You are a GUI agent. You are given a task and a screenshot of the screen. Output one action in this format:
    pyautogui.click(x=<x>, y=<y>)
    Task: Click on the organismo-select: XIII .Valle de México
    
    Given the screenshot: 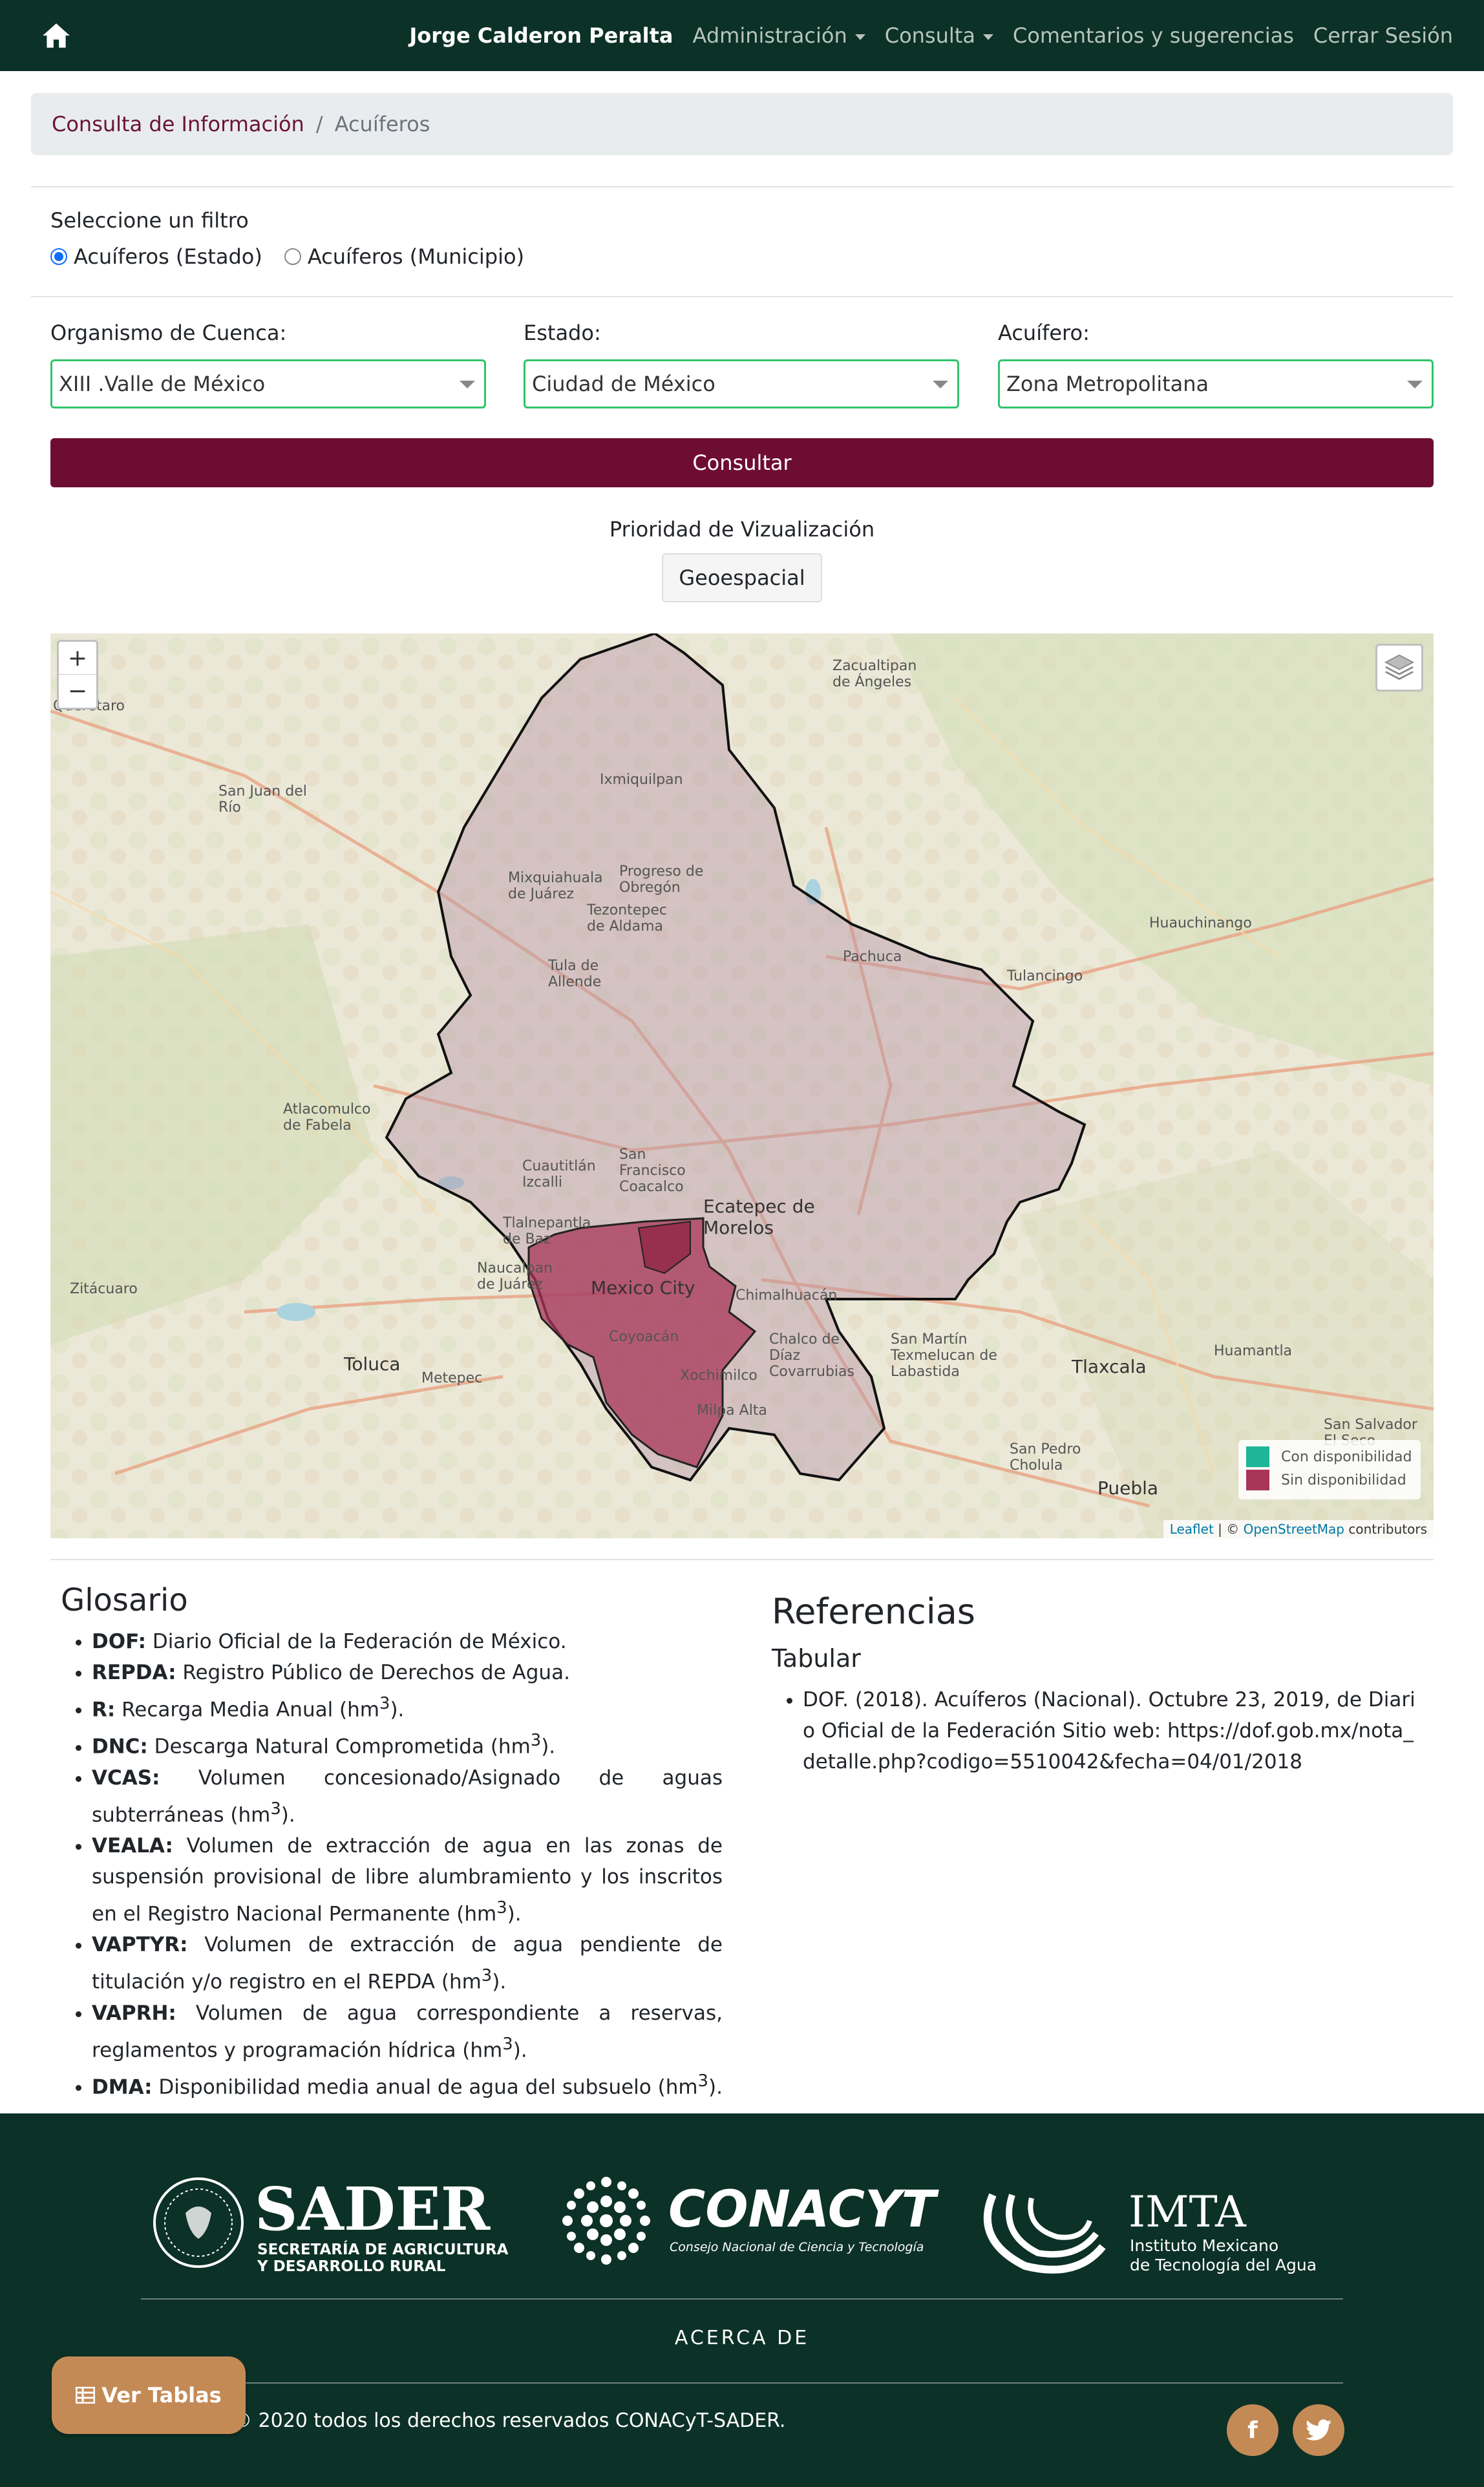 What is the action you would take?
    pyautogui.click(x=268, y=383)
    